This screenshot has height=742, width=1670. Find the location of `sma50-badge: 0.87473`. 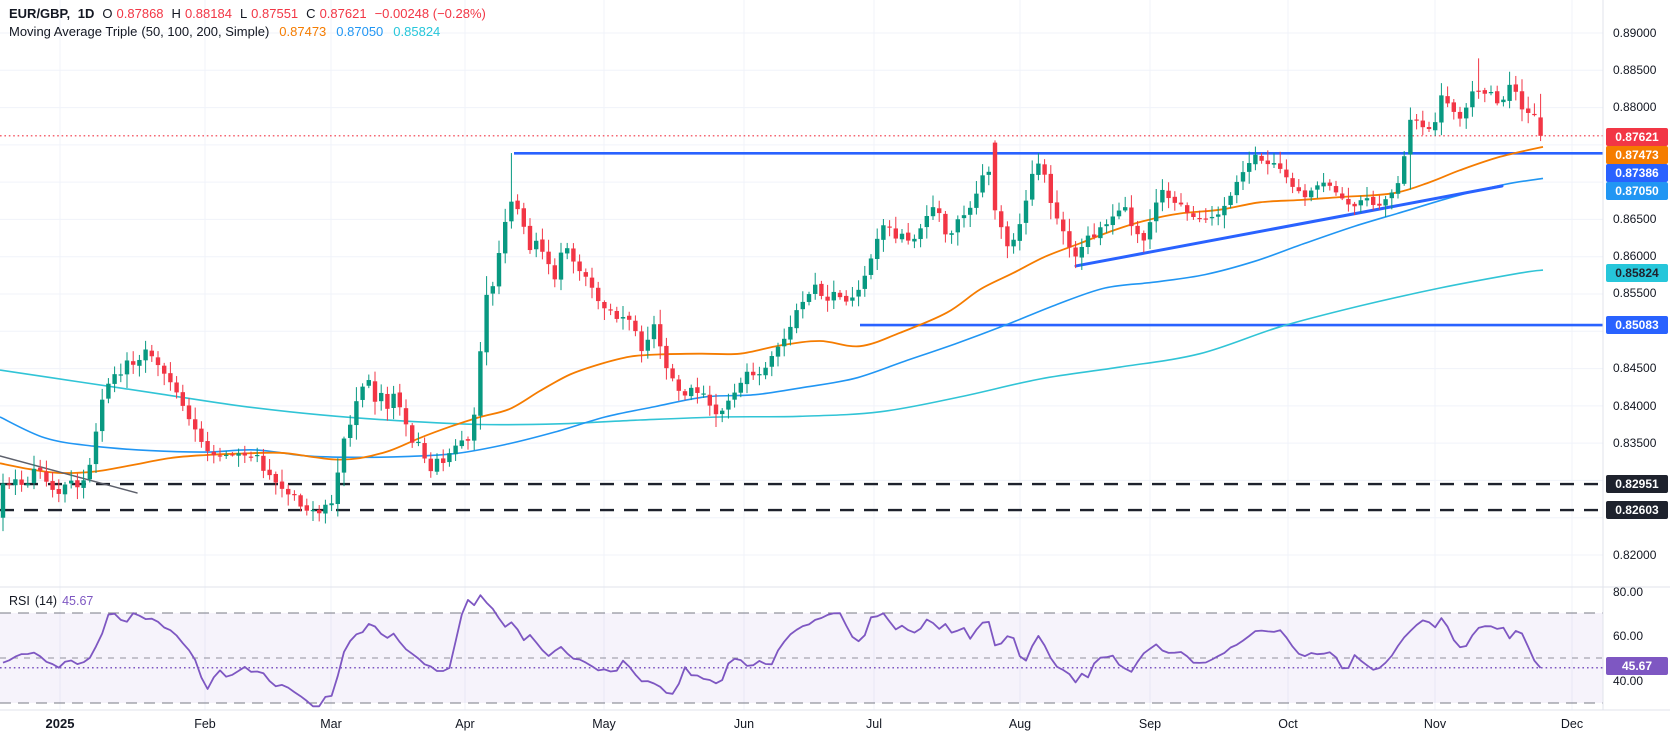

sma50-badge: 0.87473 is located at coordinates (1637, 155).